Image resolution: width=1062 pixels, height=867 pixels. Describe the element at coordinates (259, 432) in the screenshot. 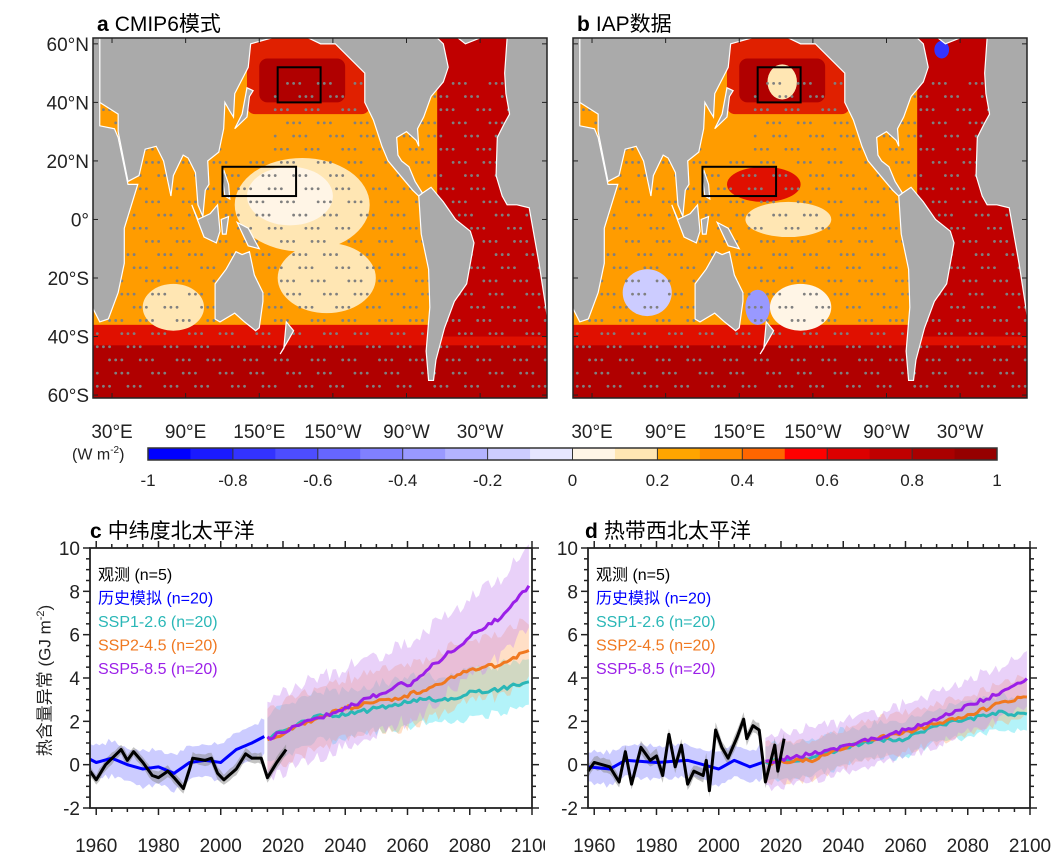

I see `lon-tick-label: 150°E` at that location.